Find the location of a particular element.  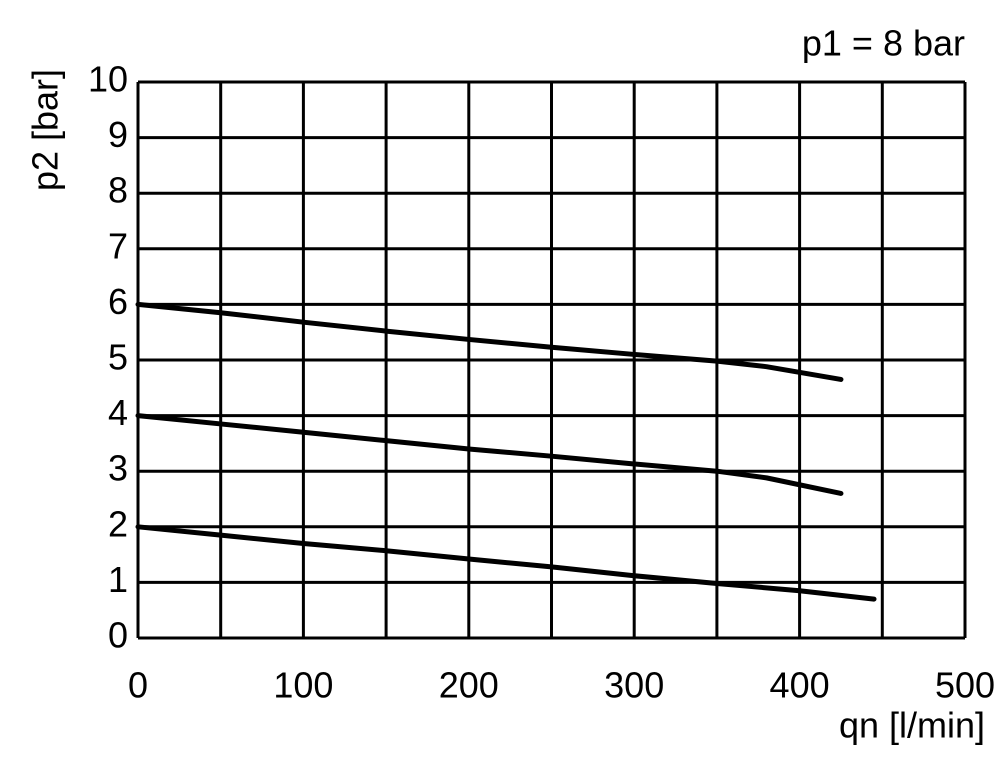

y-tick-label: 10 is located at coordinates (108, 79).